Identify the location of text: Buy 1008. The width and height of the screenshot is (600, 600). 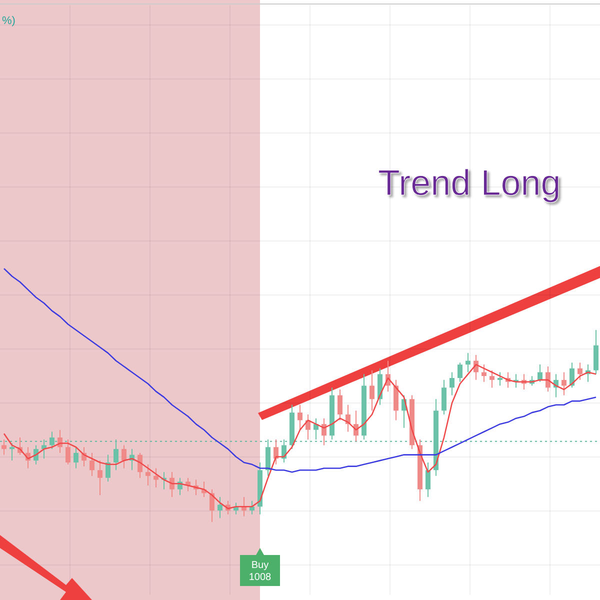
(260, 571).